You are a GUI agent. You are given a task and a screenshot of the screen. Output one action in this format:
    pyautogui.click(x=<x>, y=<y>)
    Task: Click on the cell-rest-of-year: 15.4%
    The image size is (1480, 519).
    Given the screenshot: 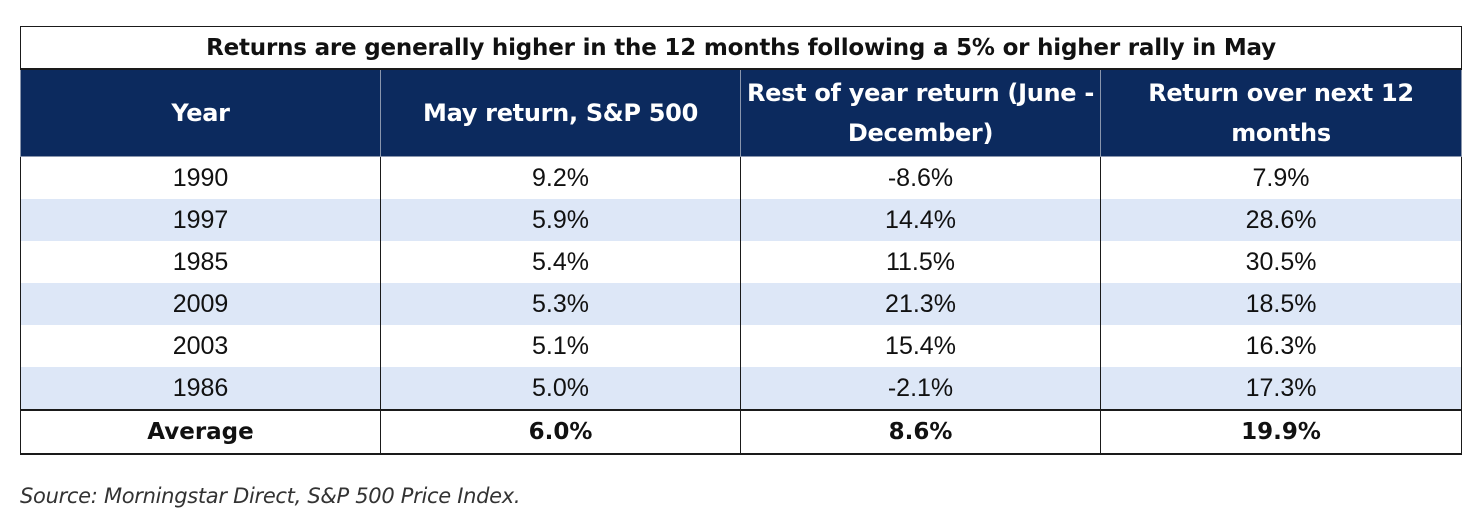 What is the action you would take?
    pyautogui.click(x=920, y=346)
    